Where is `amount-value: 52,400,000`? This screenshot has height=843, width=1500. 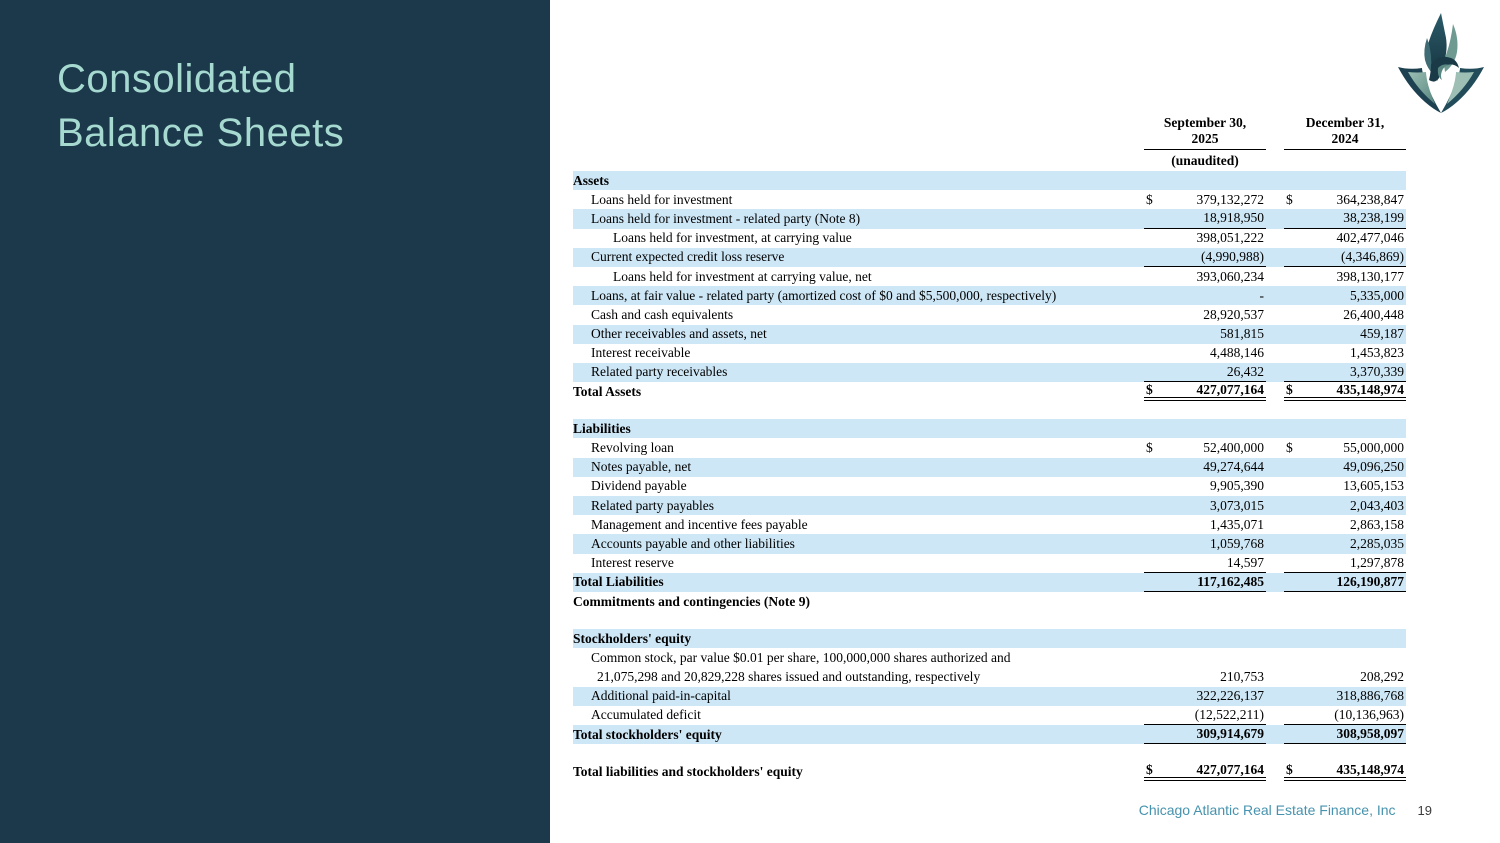
amount-value: 52,400,000 is located at coordinates (1233, 448).